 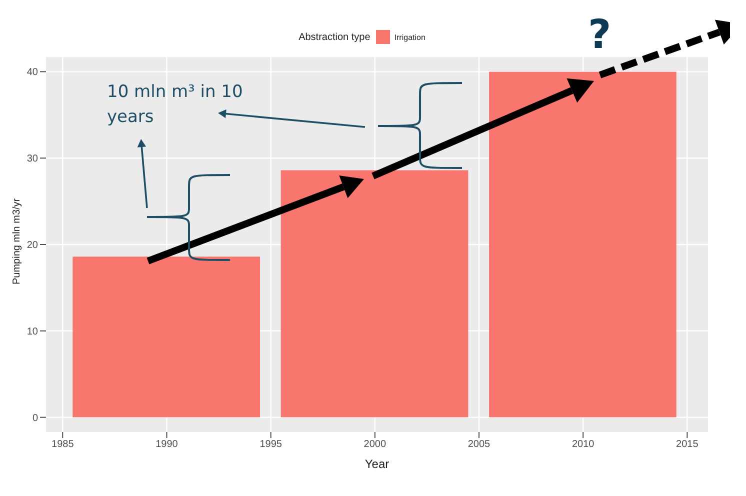 I want to click on annotation: 10 mln m³ in 10 years, so click(x=175, y=105).